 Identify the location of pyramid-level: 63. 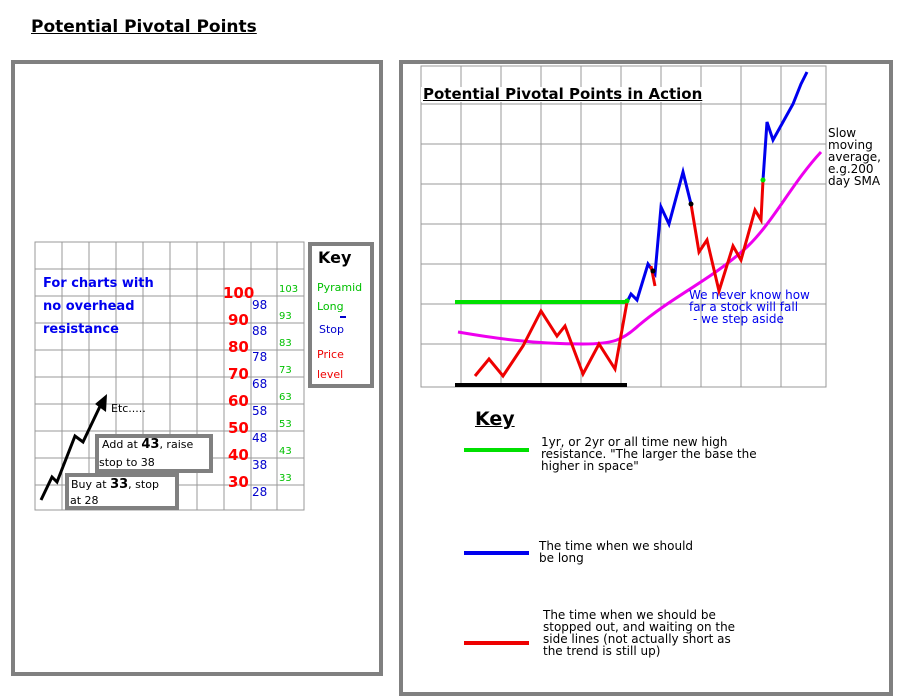
(285, 397).